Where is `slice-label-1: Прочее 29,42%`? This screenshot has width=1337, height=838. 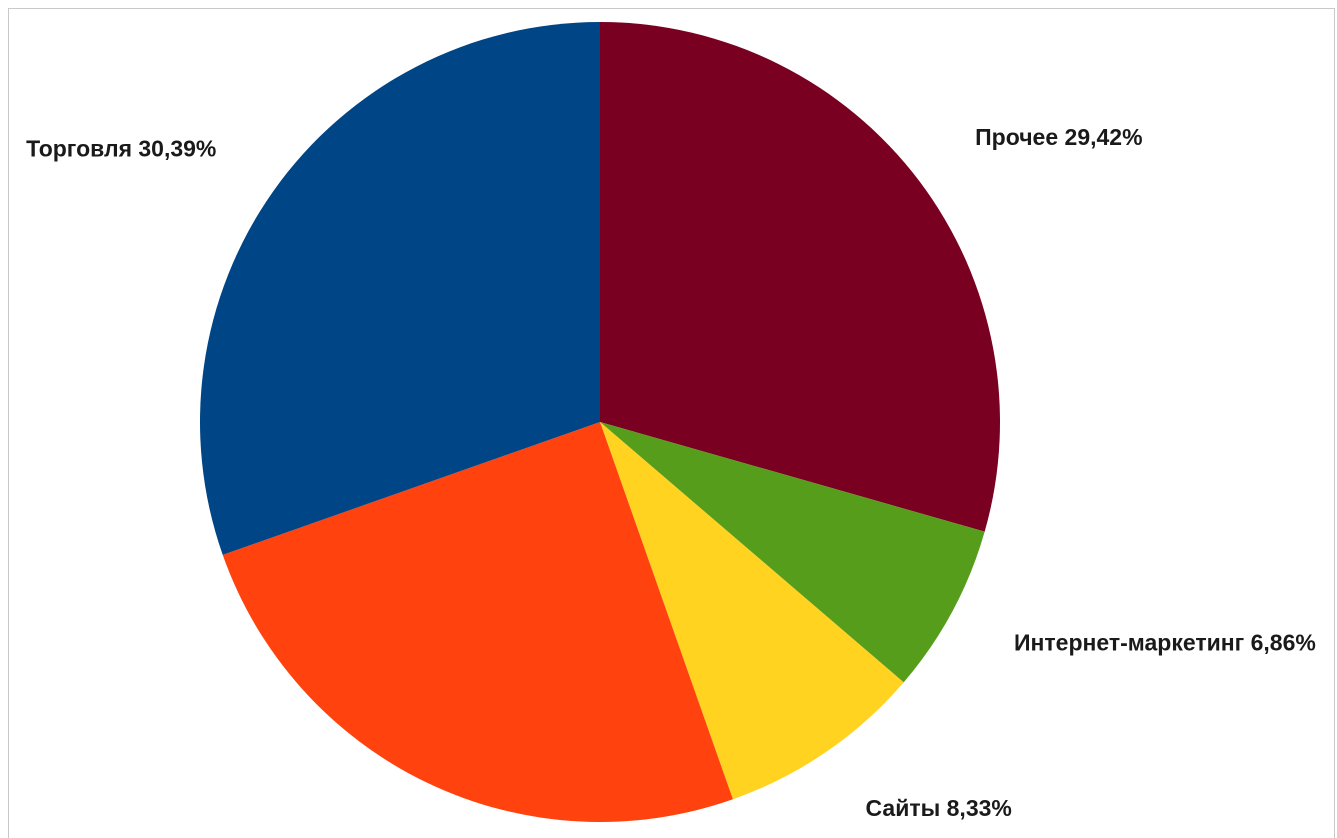 slice-label-1: Прочее 29,42% is located at coordinates (1058, 137).